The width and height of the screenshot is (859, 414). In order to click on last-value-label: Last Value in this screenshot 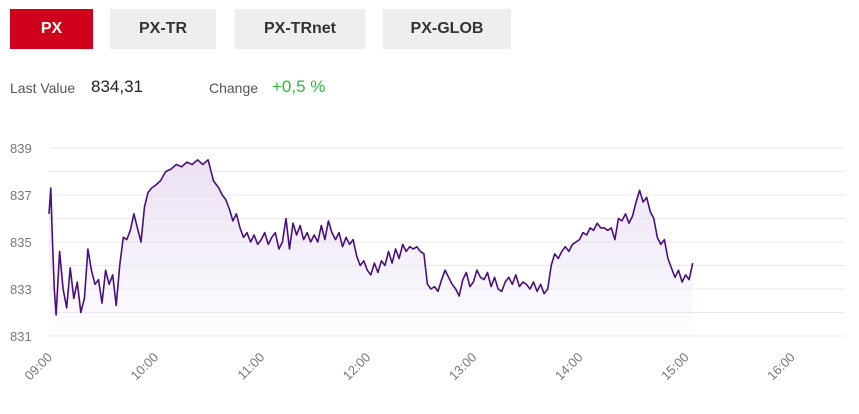, I will do `click(43, 88)`.